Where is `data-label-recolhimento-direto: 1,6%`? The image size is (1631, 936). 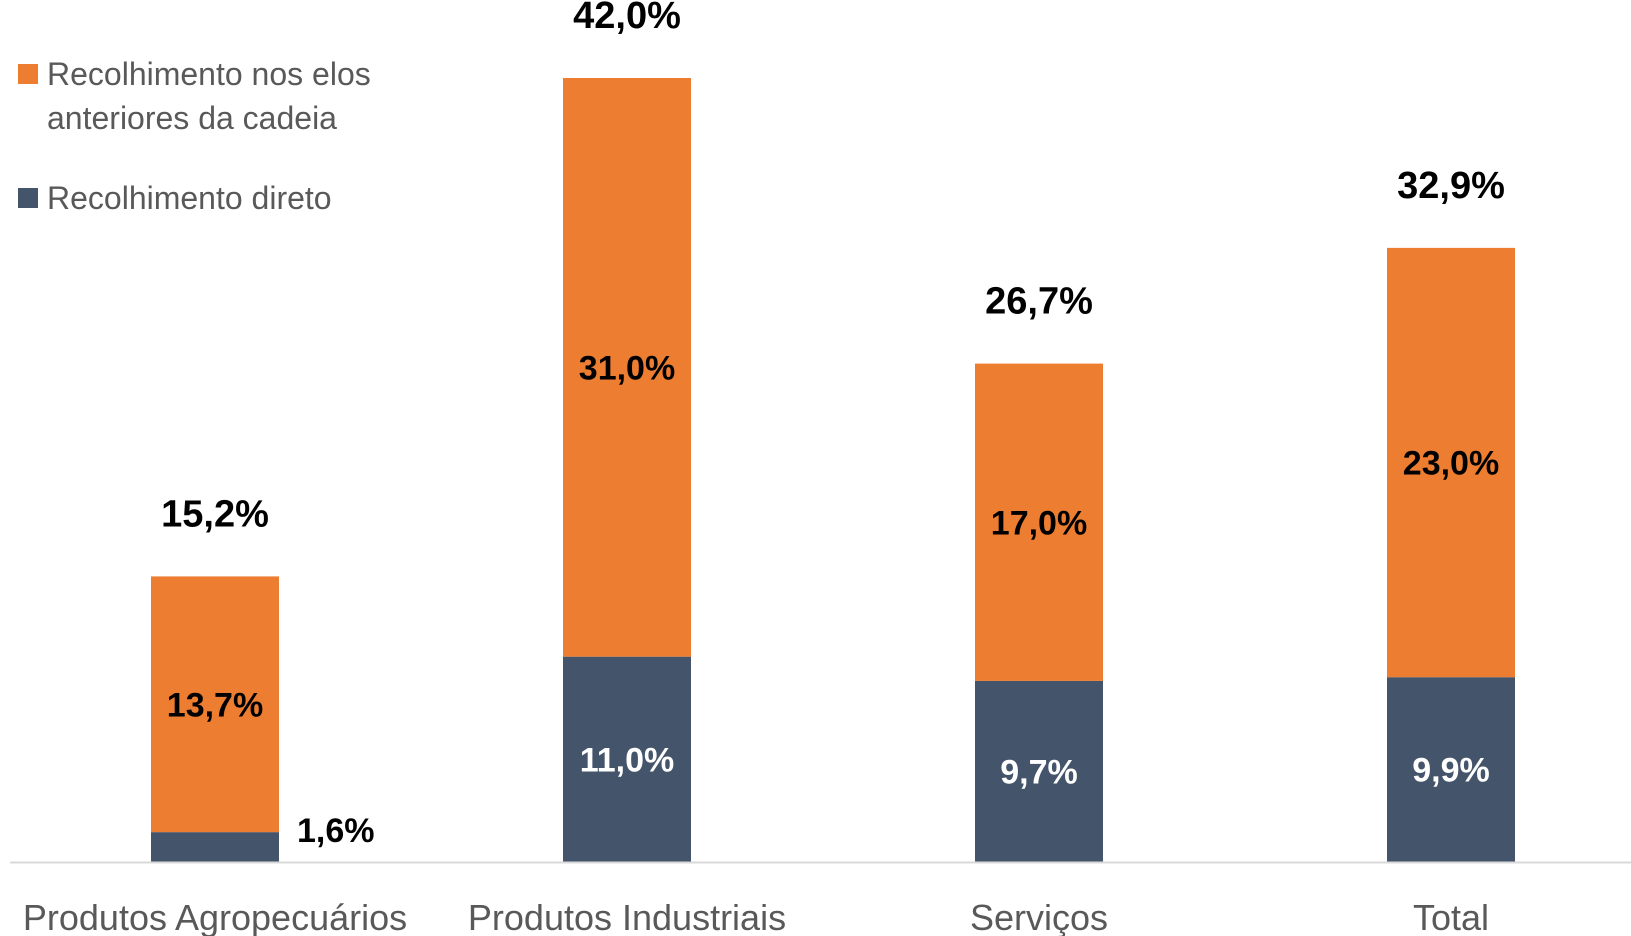
data-label-recolhimento-direto: 1,6% is located at coordinates (336, 831).